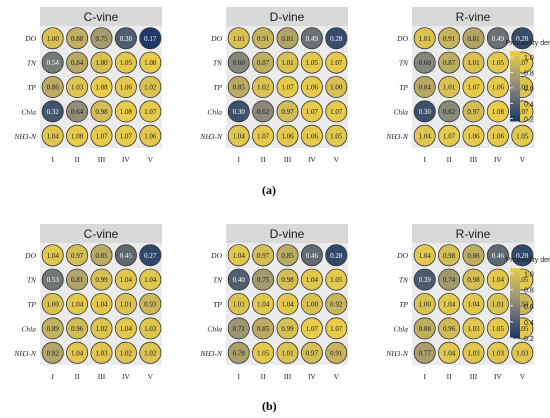  I want to click on cell-value-label: 0.28, so click(336, 256).